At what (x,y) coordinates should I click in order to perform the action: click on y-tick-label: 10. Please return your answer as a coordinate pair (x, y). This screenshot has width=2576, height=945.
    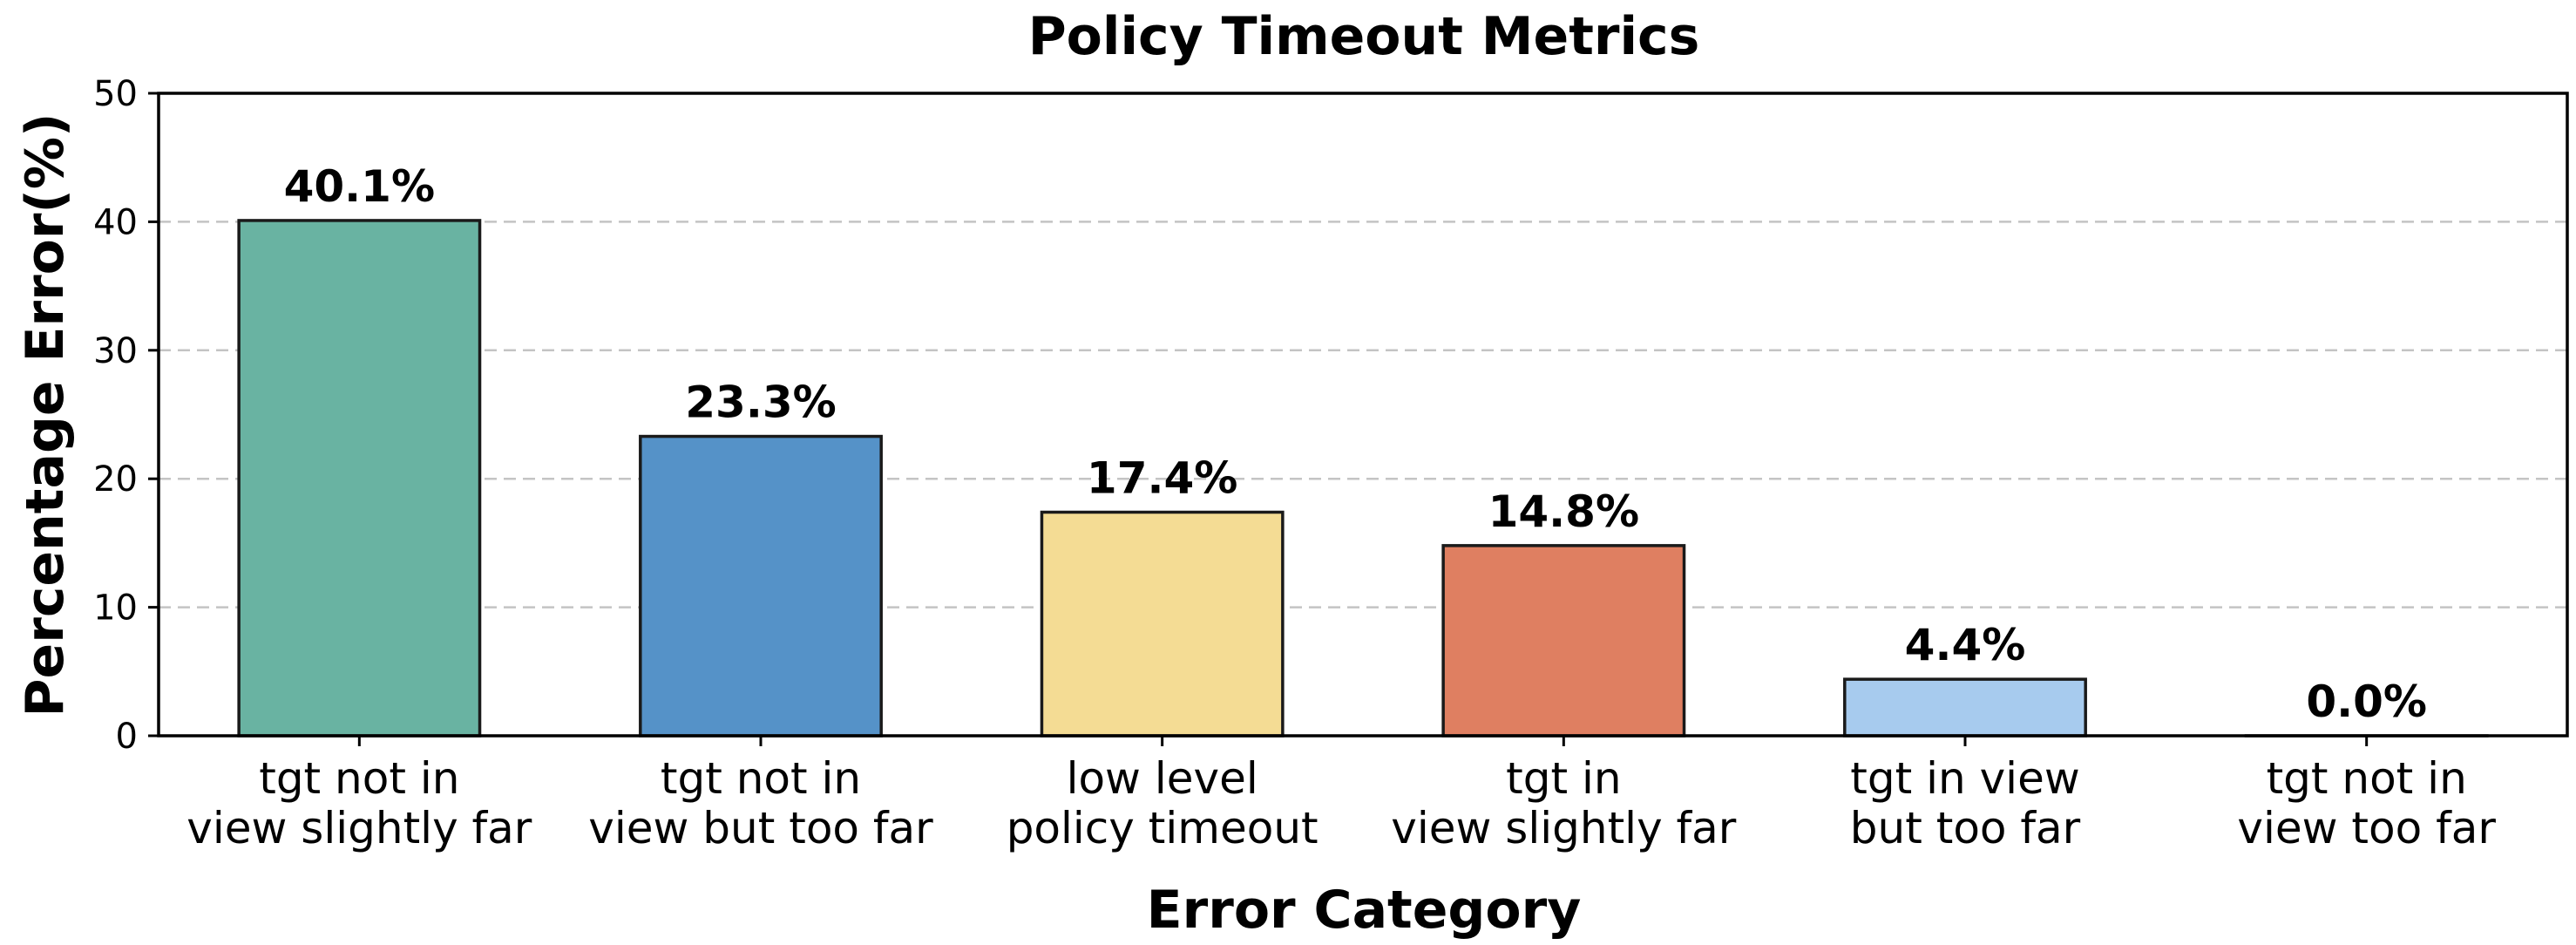
    Looking at the image, I should click on (116, 608).